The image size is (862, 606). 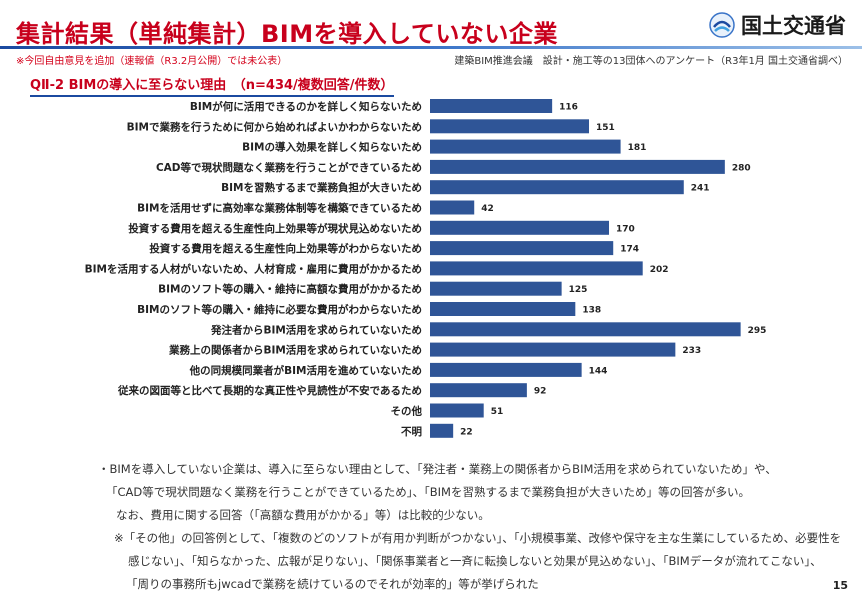 I want to click on category-label: BIMで業務を行うために何から始めればよいかわからないため, so click(x=274, y=126).